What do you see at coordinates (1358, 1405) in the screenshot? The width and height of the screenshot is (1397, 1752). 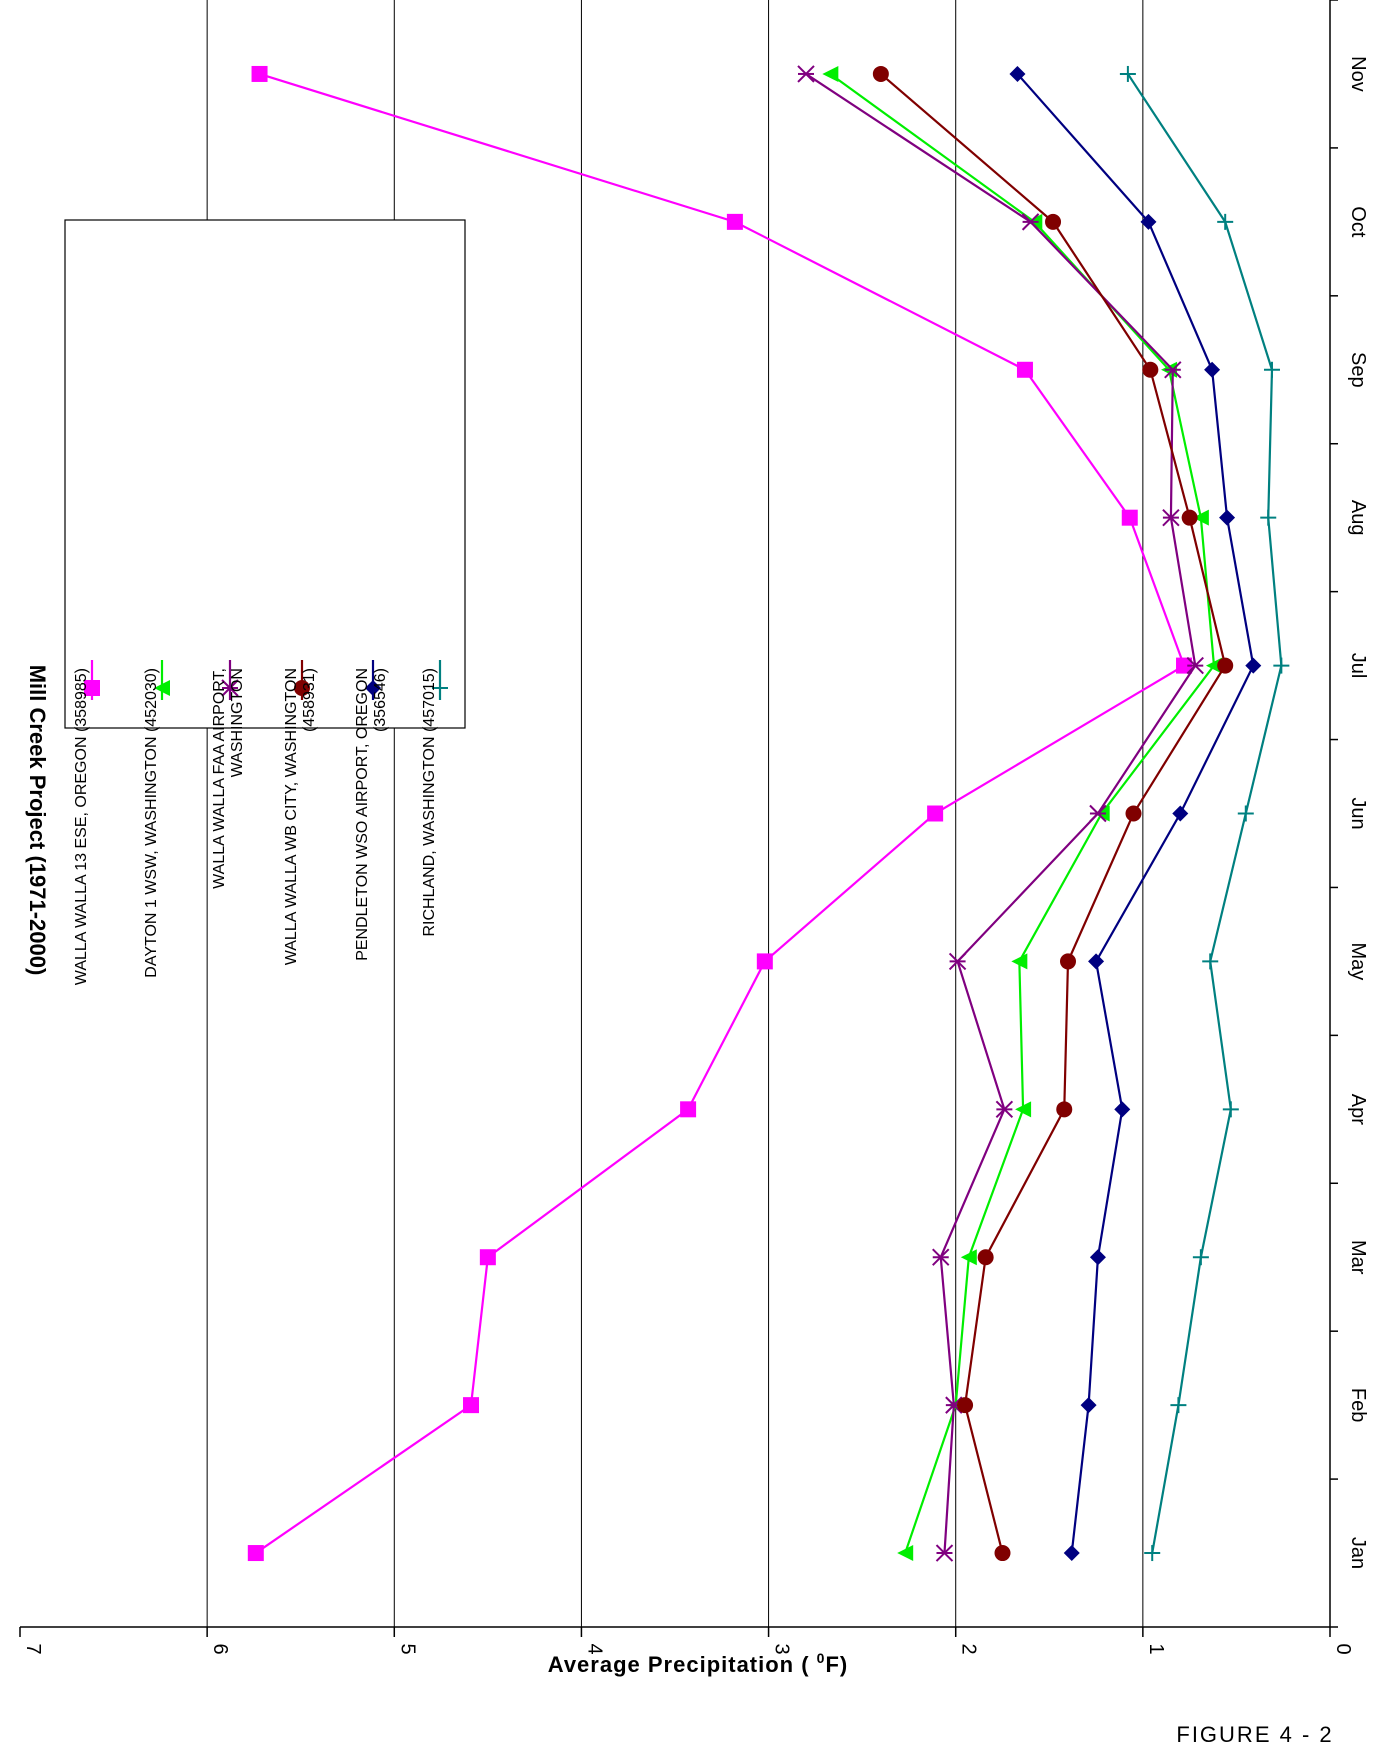 I see `category-tick-label-feb: Feb` at bounding box center [1358, 1405].